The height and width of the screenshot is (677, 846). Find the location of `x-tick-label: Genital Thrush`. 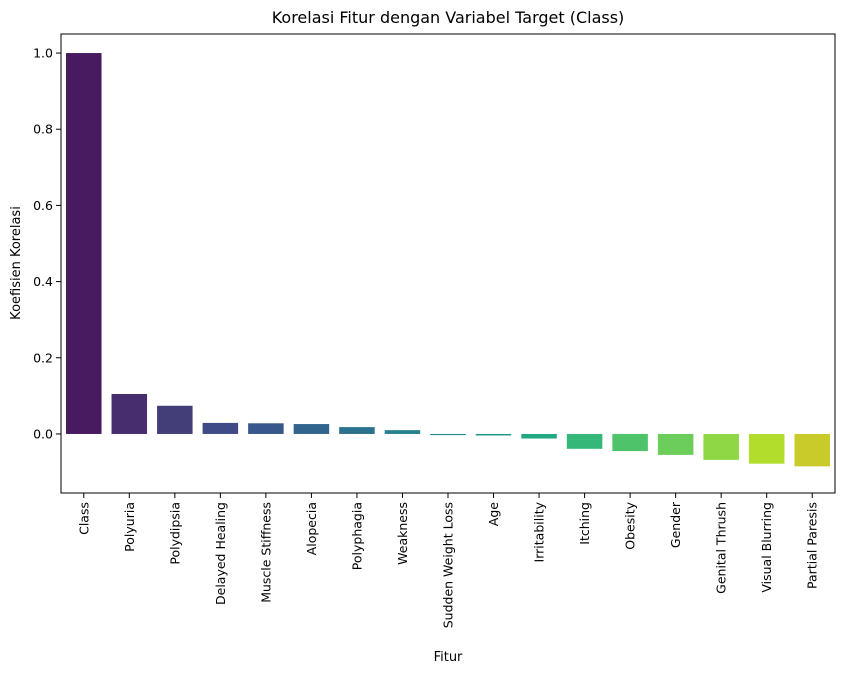

x-tick-label: Genital Thrush is located at coordinates (721, 548).